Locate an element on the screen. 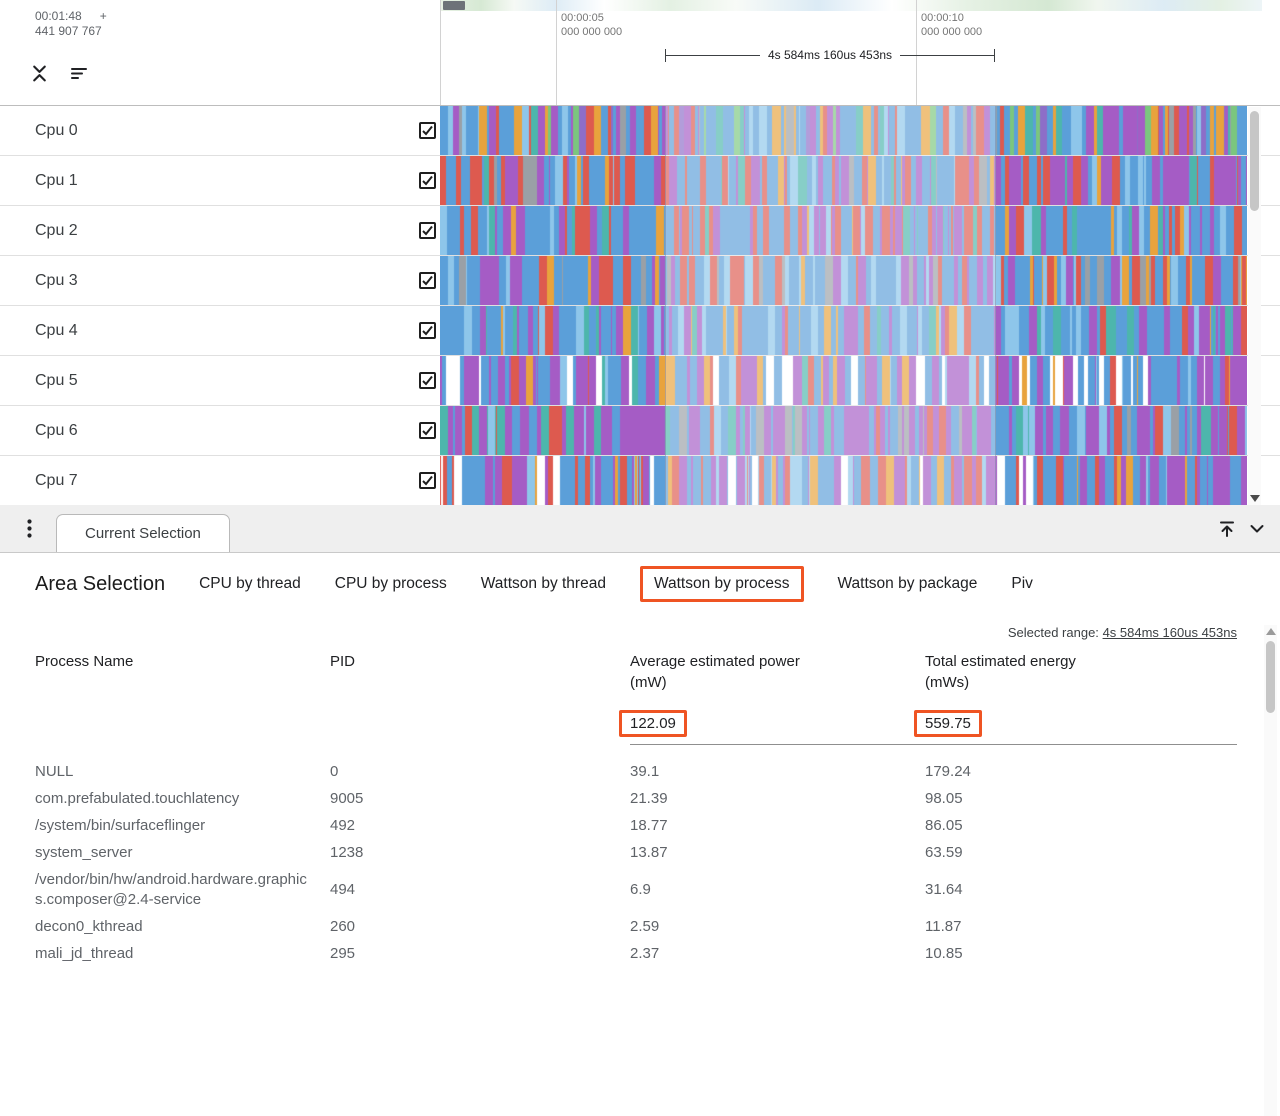 Image resolution: width=1280 pixels, height=1116 pixels. cell-avg-power: 2.37 is located at coordinates (645, 953).